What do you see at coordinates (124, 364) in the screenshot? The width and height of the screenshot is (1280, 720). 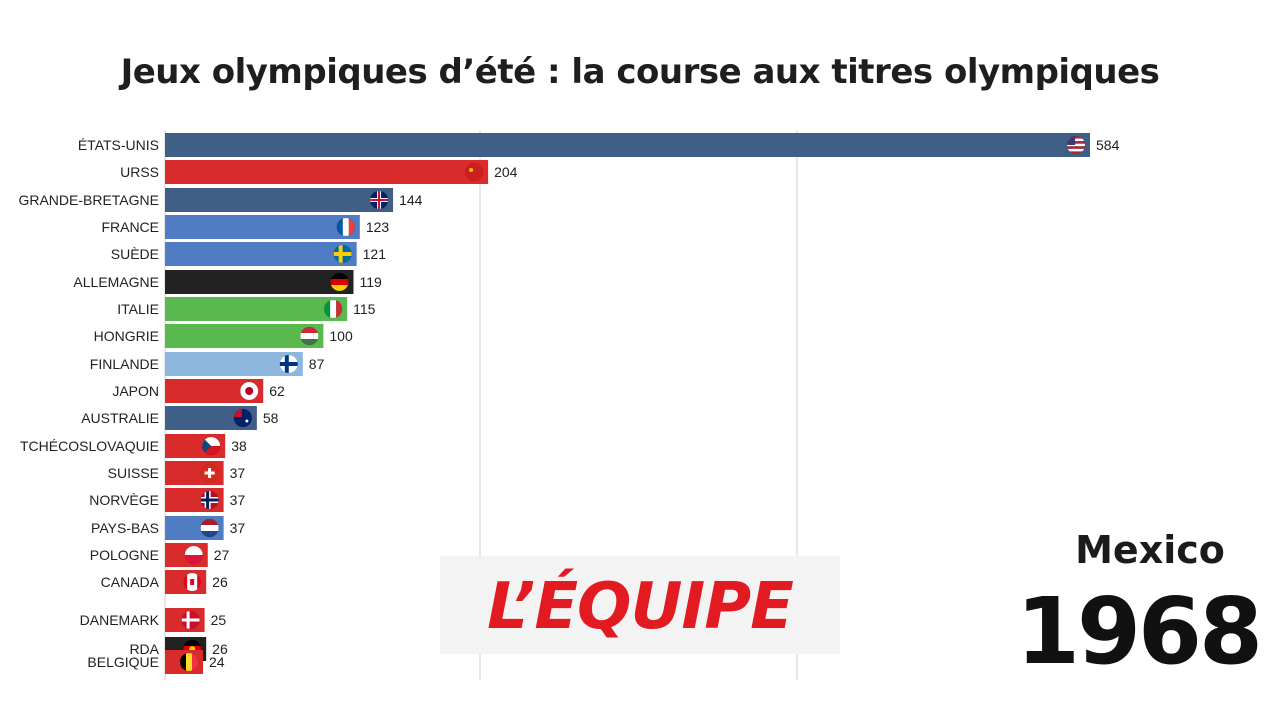 I see `category-label: FINLANDE` at bounding box center [124, 364].